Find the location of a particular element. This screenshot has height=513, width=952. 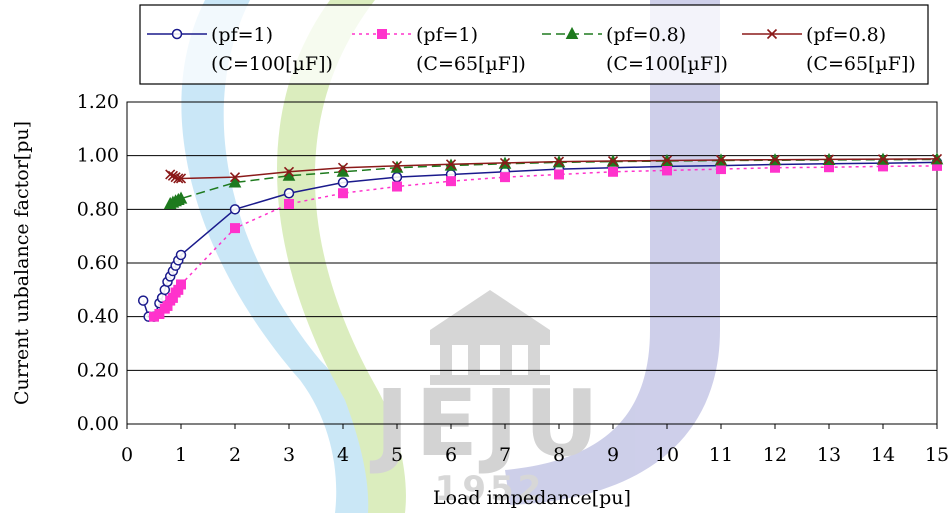

x-tick-label: 8 is located at coordinates (559, 455).